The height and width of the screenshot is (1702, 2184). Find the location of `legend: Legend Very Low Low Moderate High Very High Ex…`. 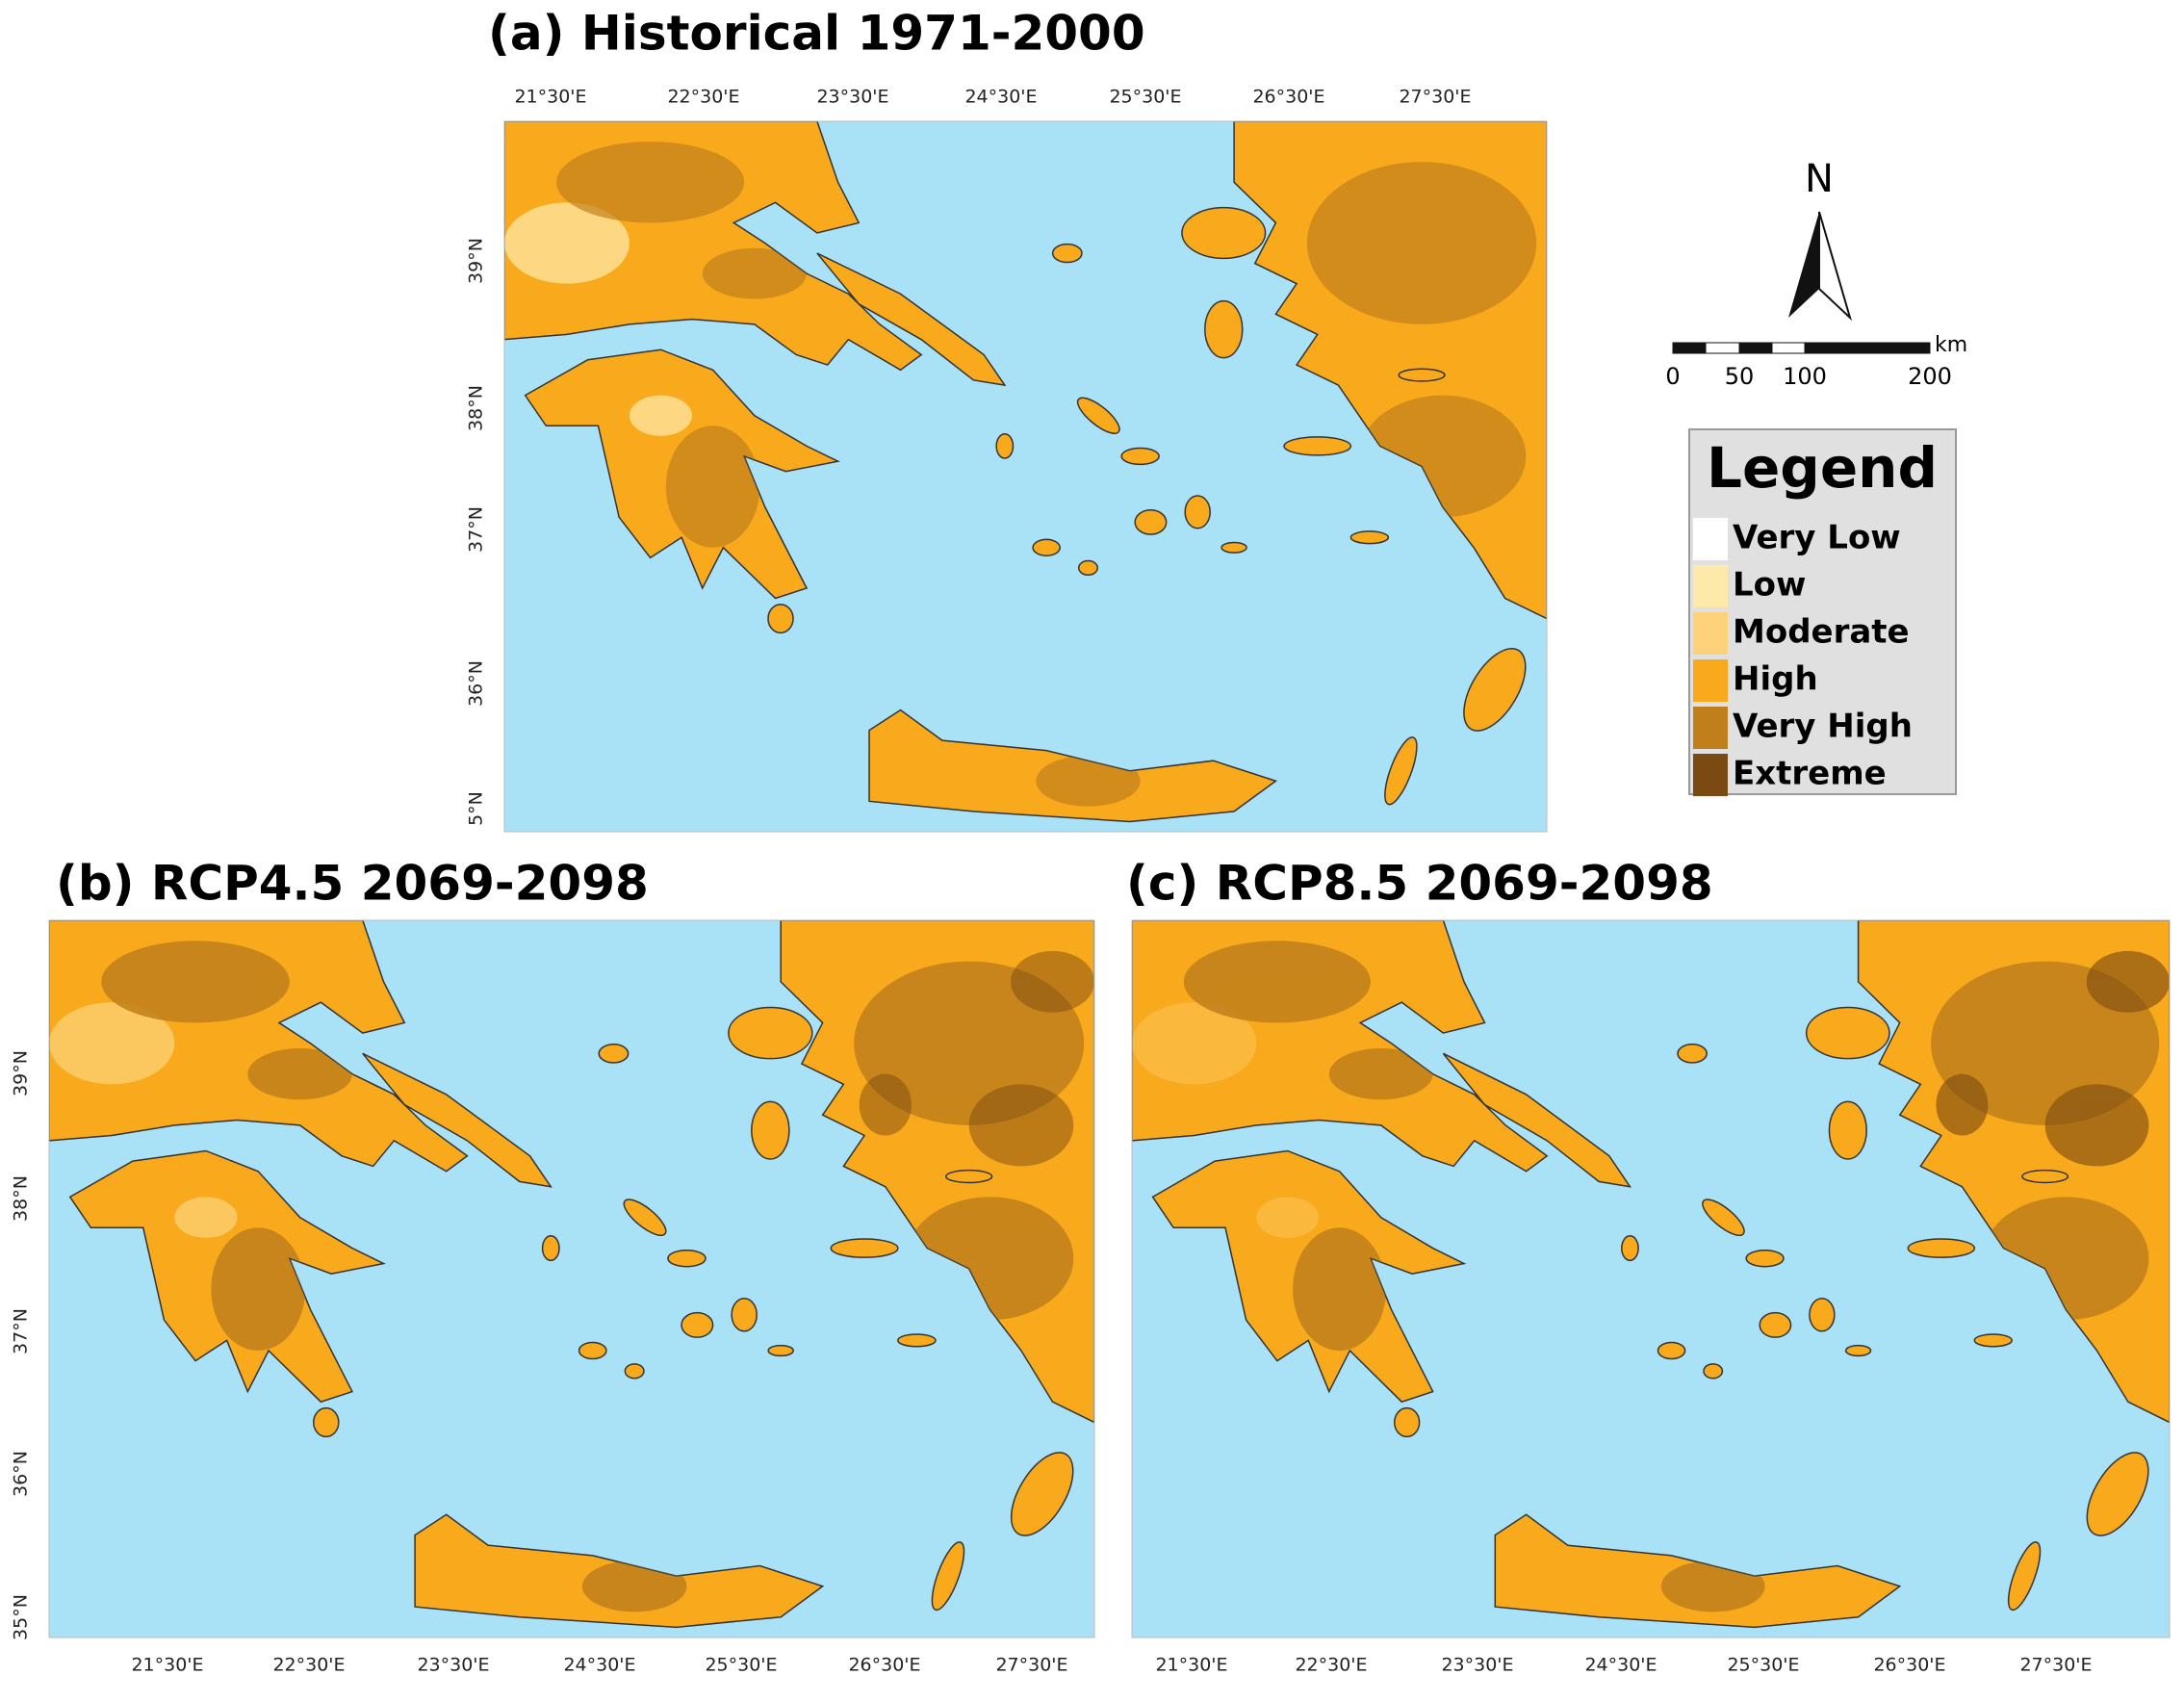

legend: Legend Very Low Low Moderate High Very High Ex… is located at coordinates (1822, 612).